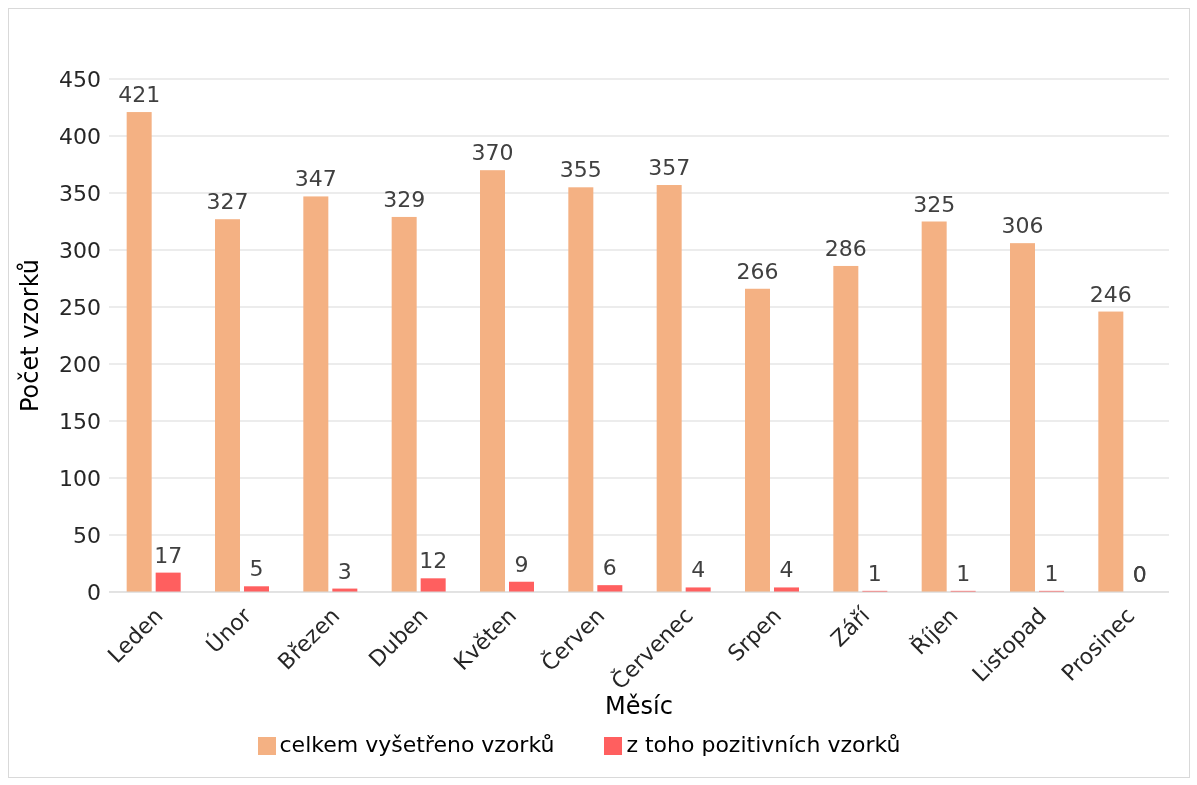 The width and height of the screenshot is (1197, 785). What do you see at coordinates (80, 364) in the screenshot?
I see `y-tick-label: 200` at bounding box center [80, 364].